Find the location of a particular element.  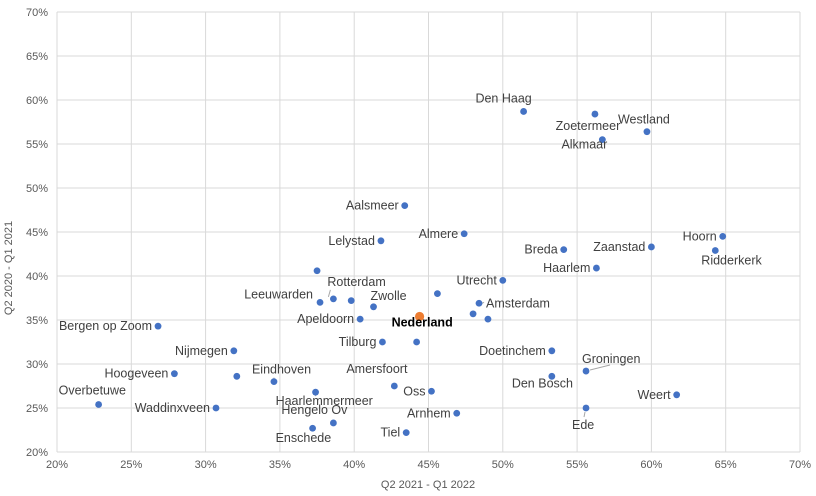

point-label: Tiel is located at coordinates (391, 433).